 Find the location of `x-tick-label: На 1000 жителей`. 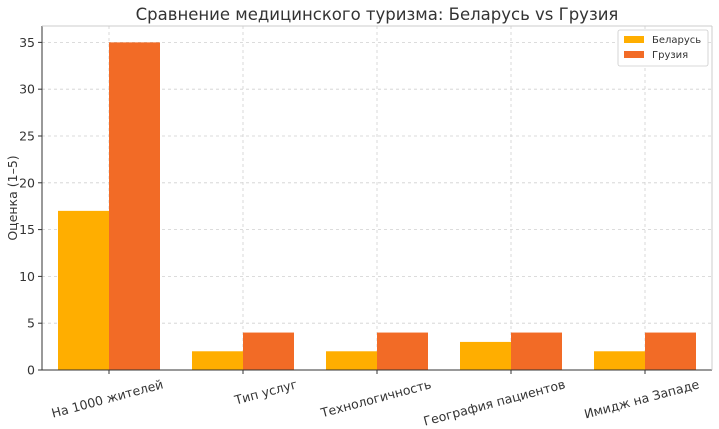

x-tick-label: На 1000 жителей is located at coordinates (107, 398).